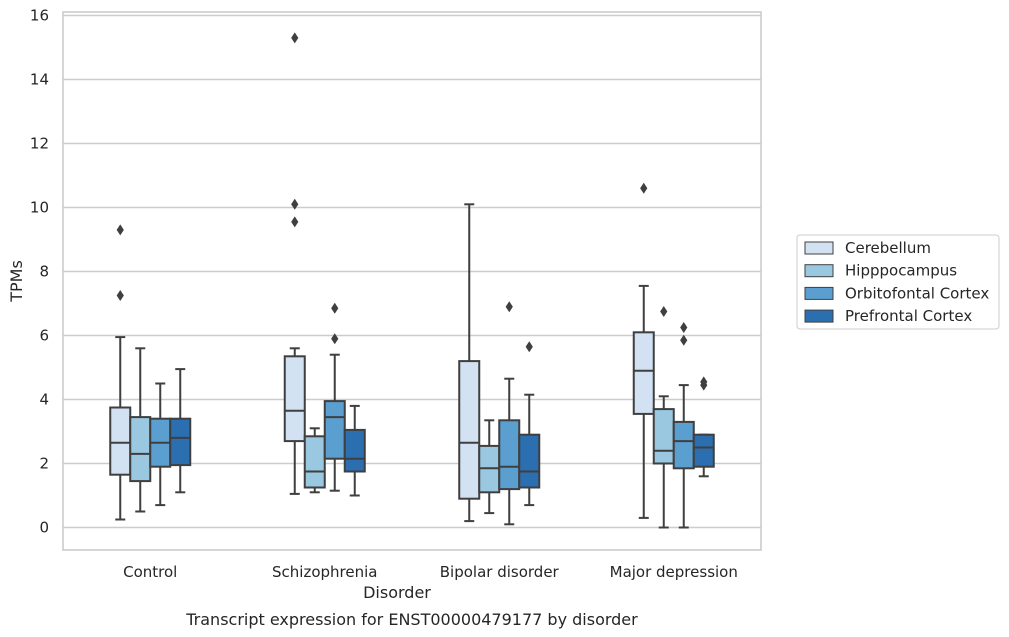  Describe the element at coordinates (44, 528) in the screenshot. I see `y-tick-label: 0` at that location.